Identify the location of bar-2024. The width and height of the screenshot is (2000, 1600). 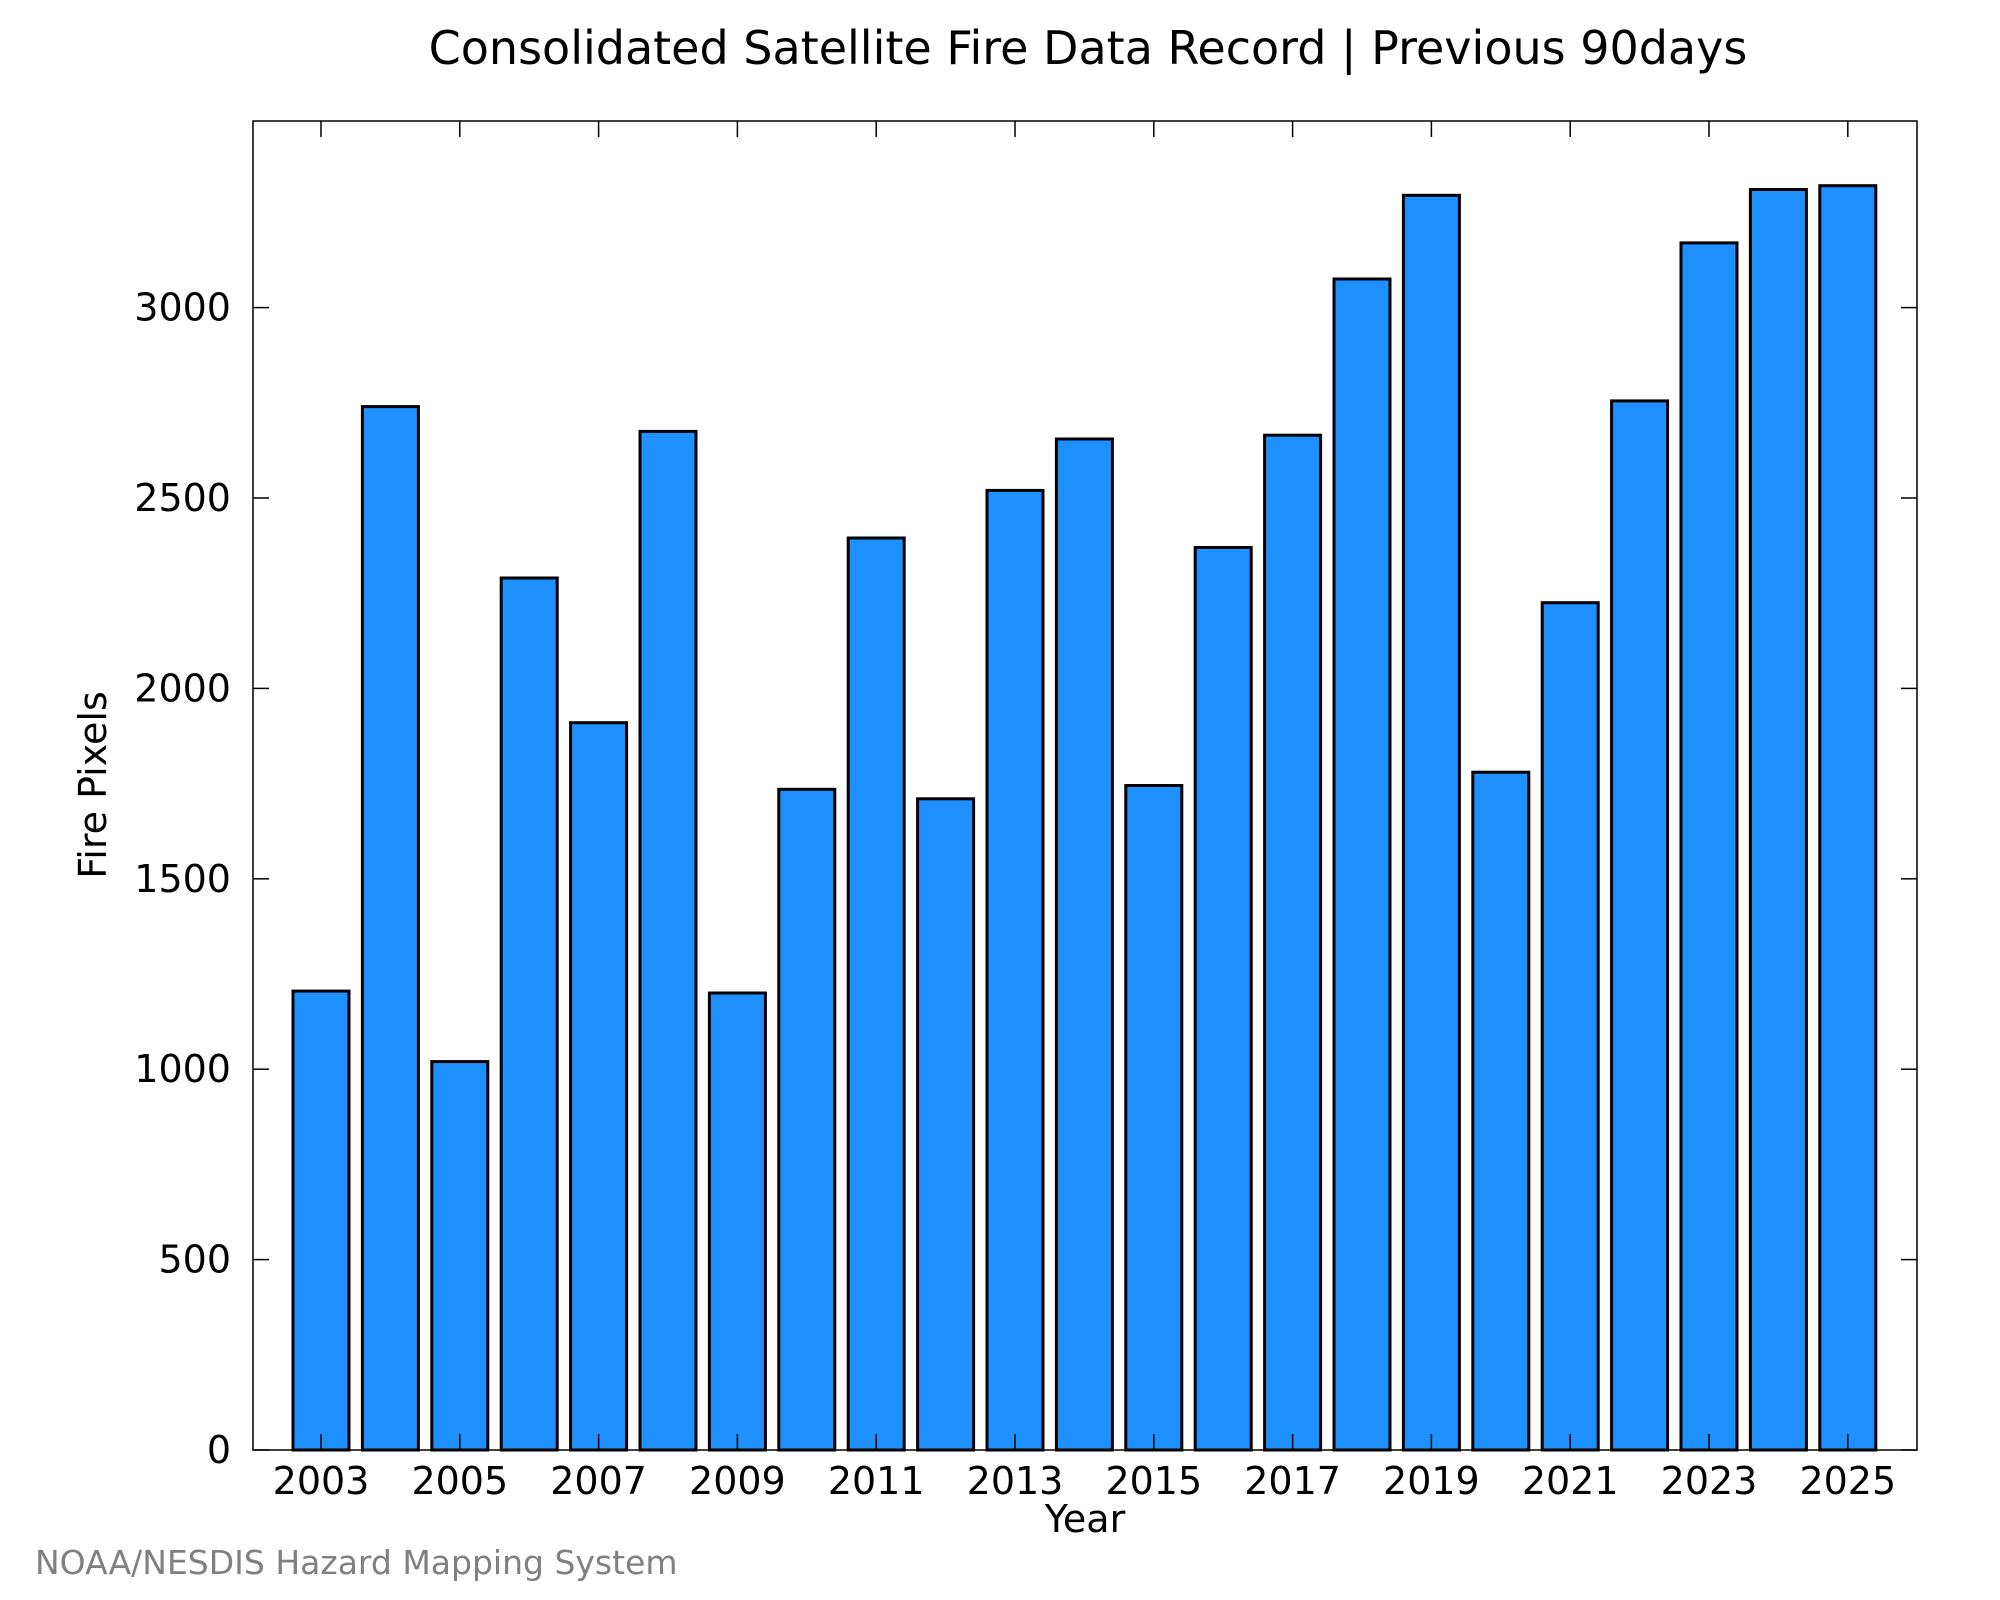
(1778, 820).